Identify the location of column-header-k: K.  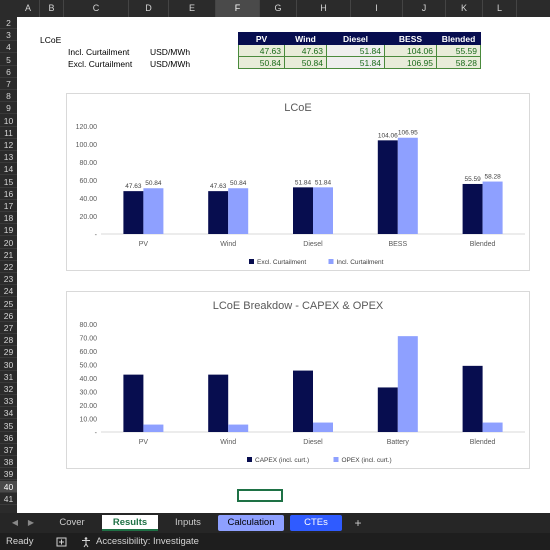
(464, 8).